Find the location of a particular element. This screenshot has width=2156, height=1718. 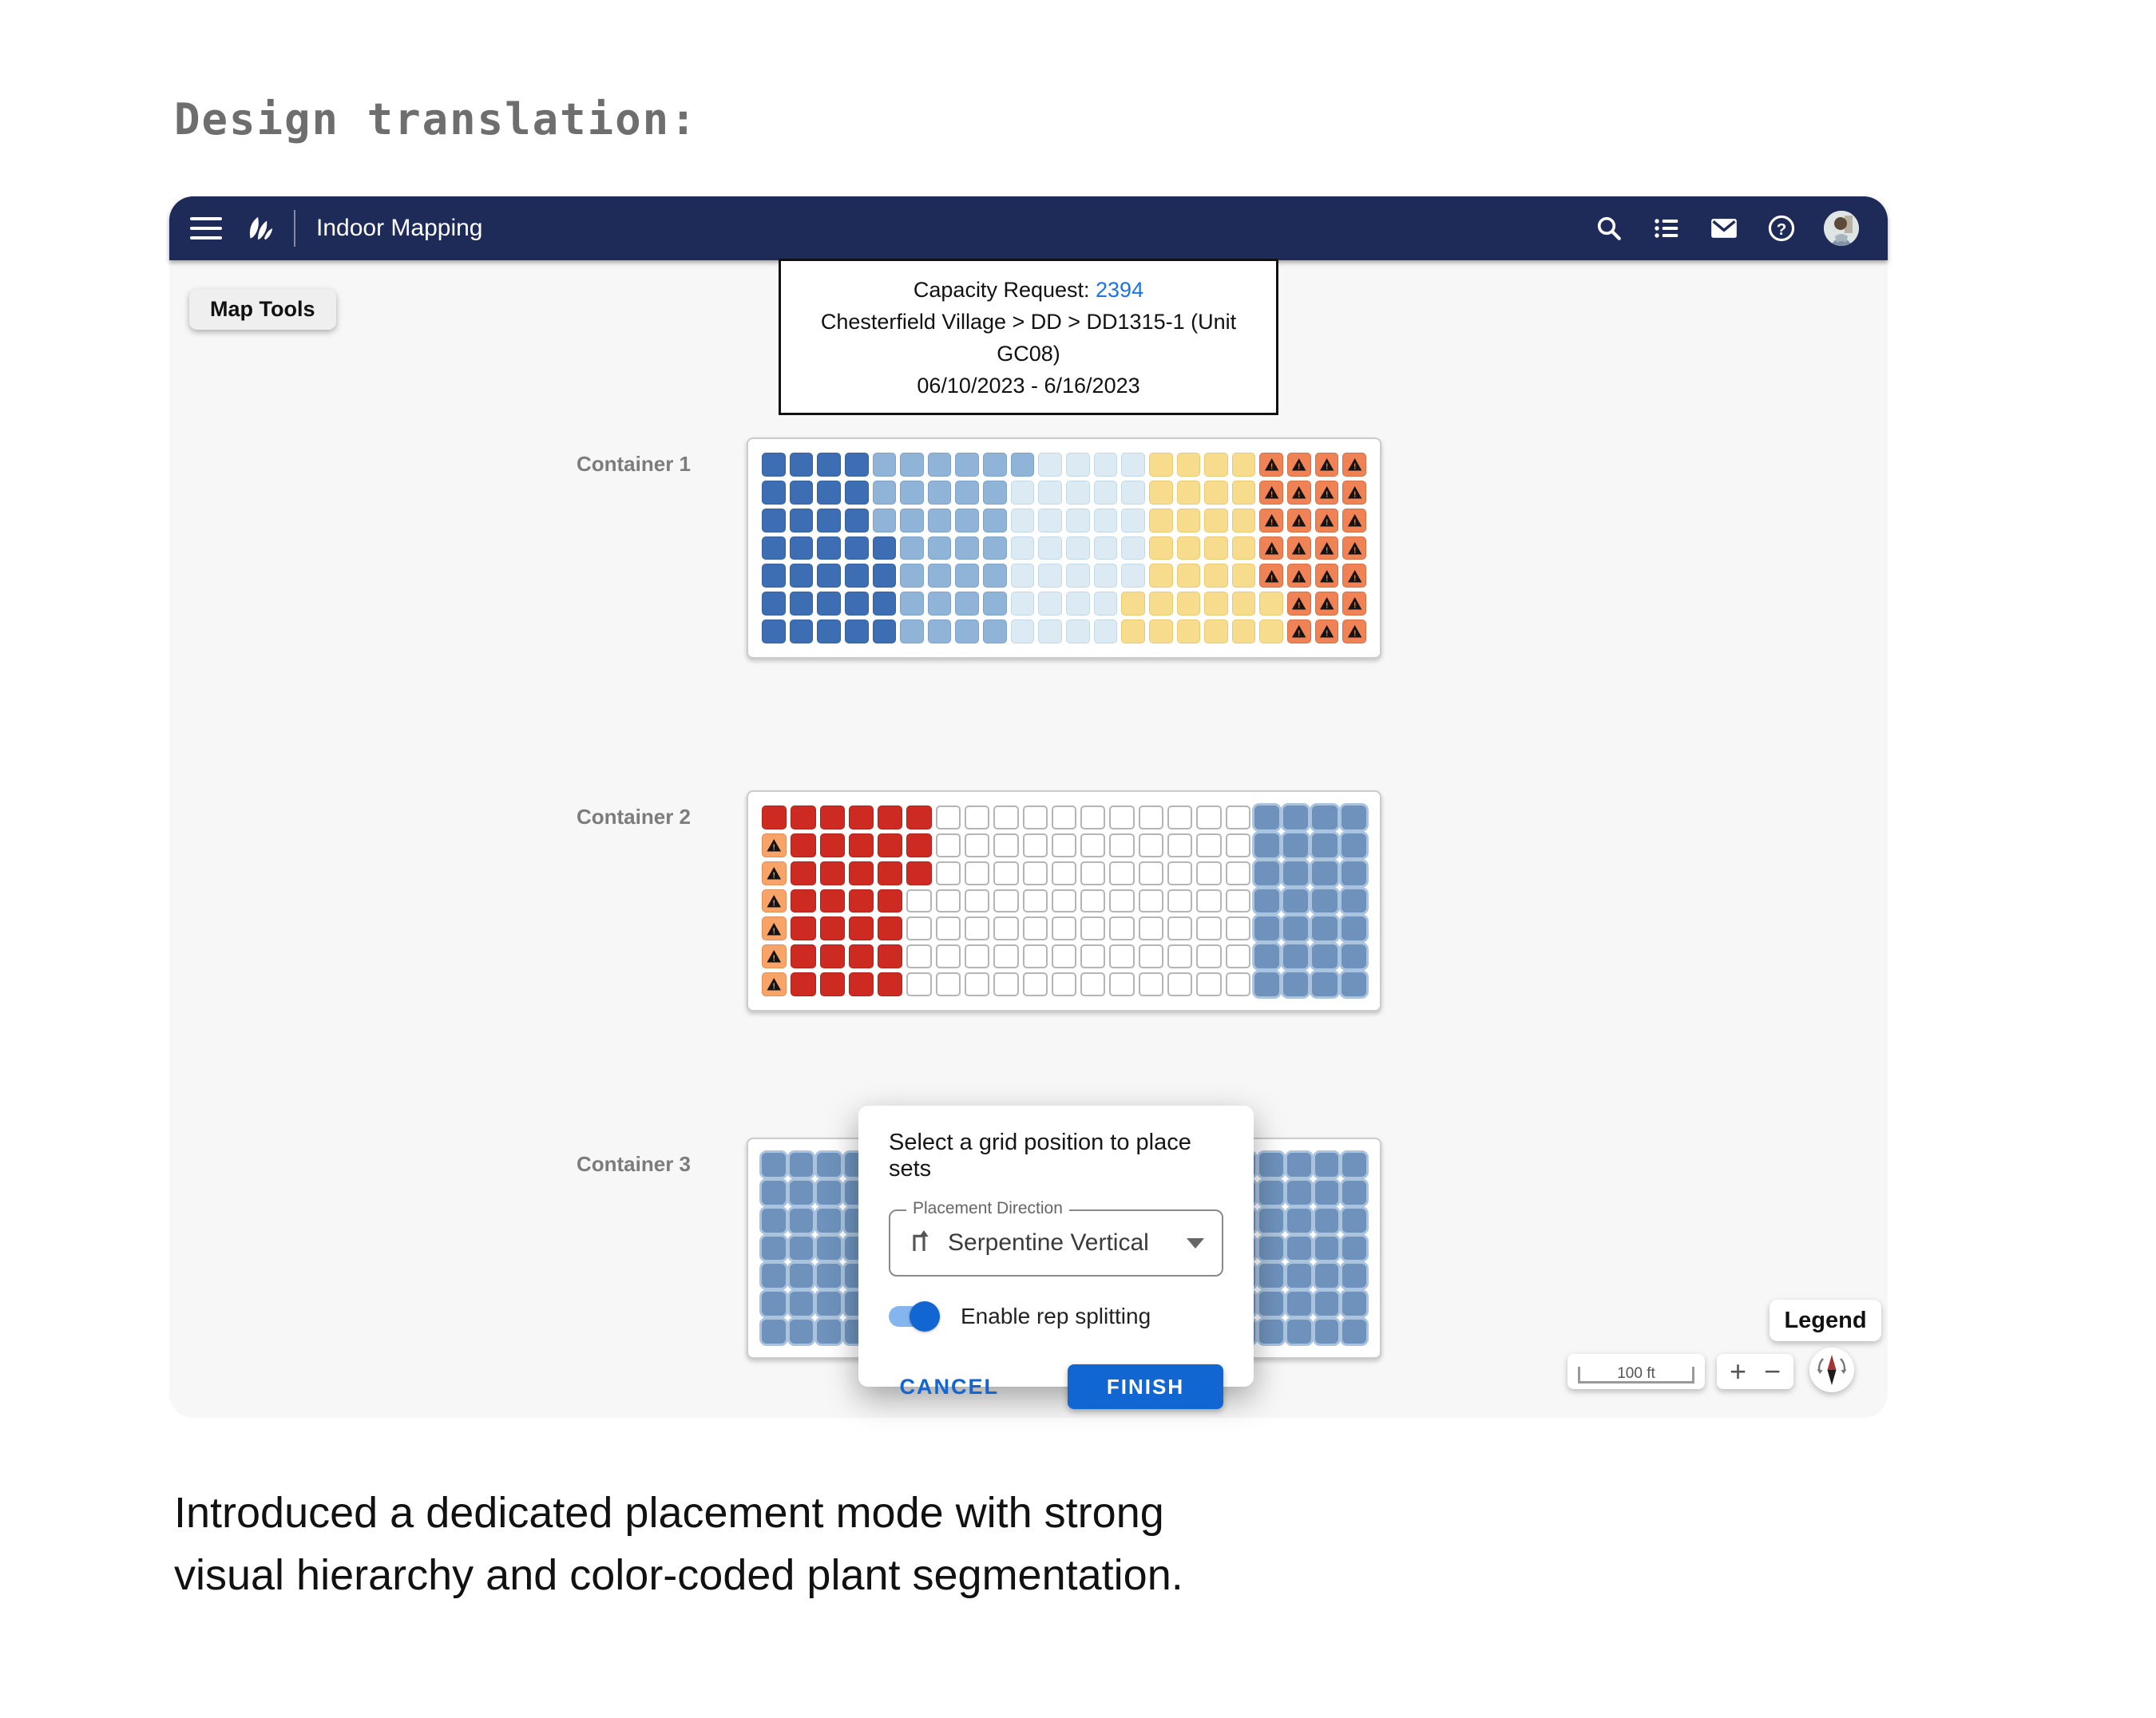

avatar is located at coordinates (1841, 229).